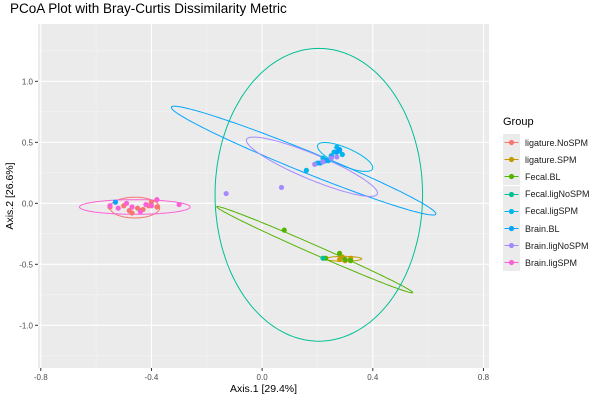 The image size is (600, 400). I want to click on ellipse-Brain.ligNoSPM, so click(312, 166).